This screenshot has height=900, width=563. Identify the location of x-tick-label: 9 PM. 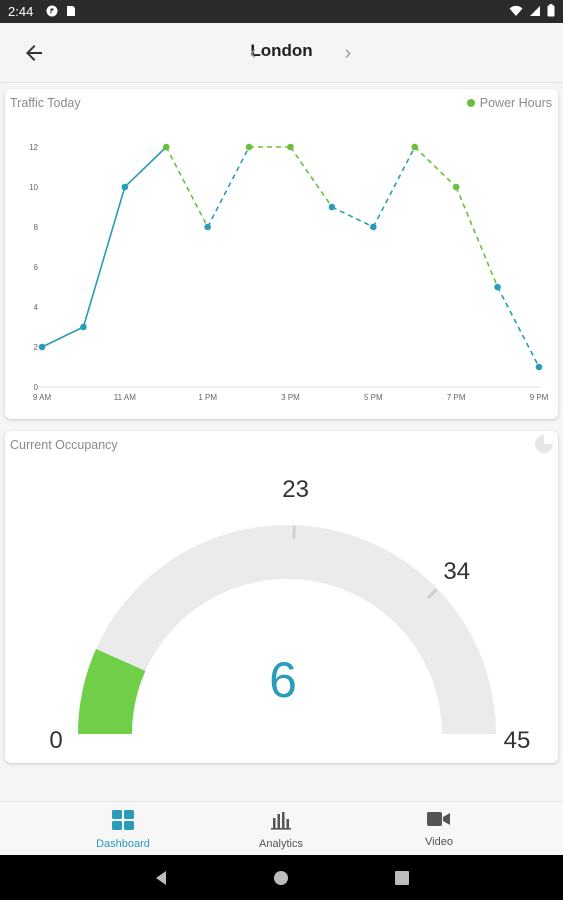
(539, 397).